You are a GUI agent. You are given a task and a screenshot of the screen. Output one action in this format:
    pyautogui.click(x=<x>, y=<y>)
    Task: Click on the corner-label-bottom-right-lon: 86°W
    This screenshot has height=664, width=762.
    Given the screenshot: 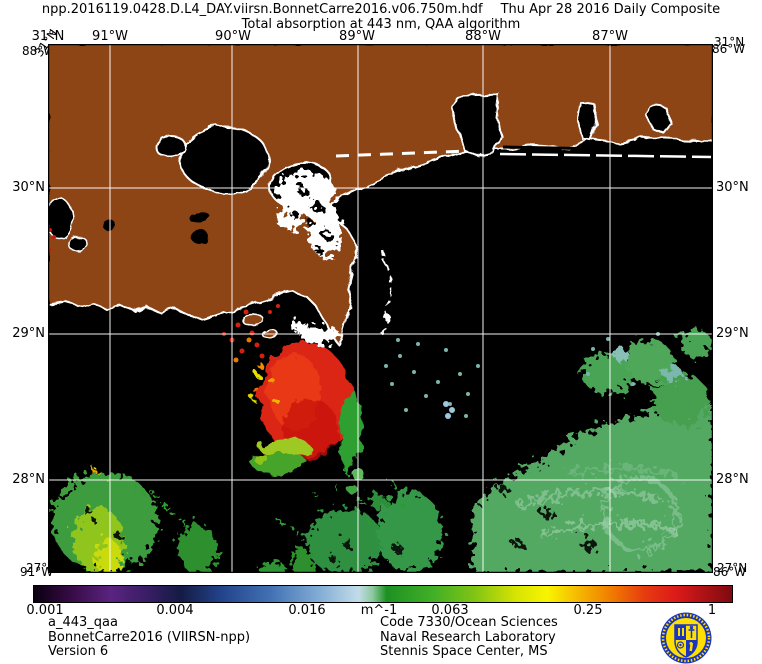 What is the action you would take?
    pyautogui.click(x=730, y=572)
    